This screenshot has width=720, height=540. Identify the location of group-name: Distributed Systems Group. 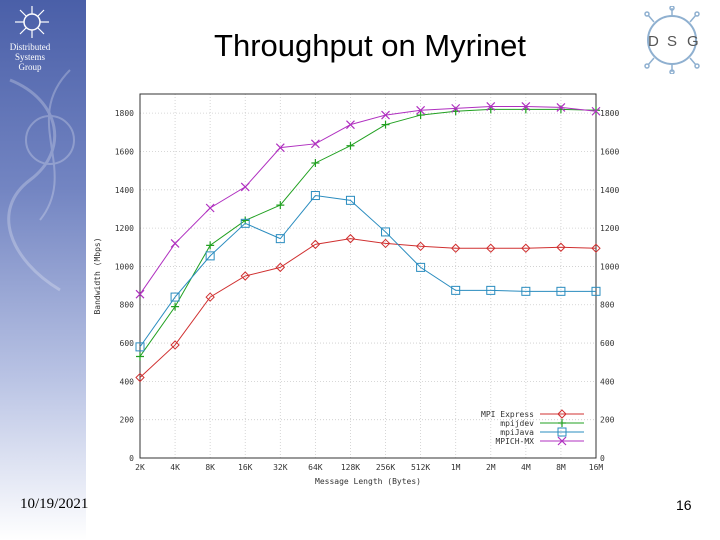
(30, 57).